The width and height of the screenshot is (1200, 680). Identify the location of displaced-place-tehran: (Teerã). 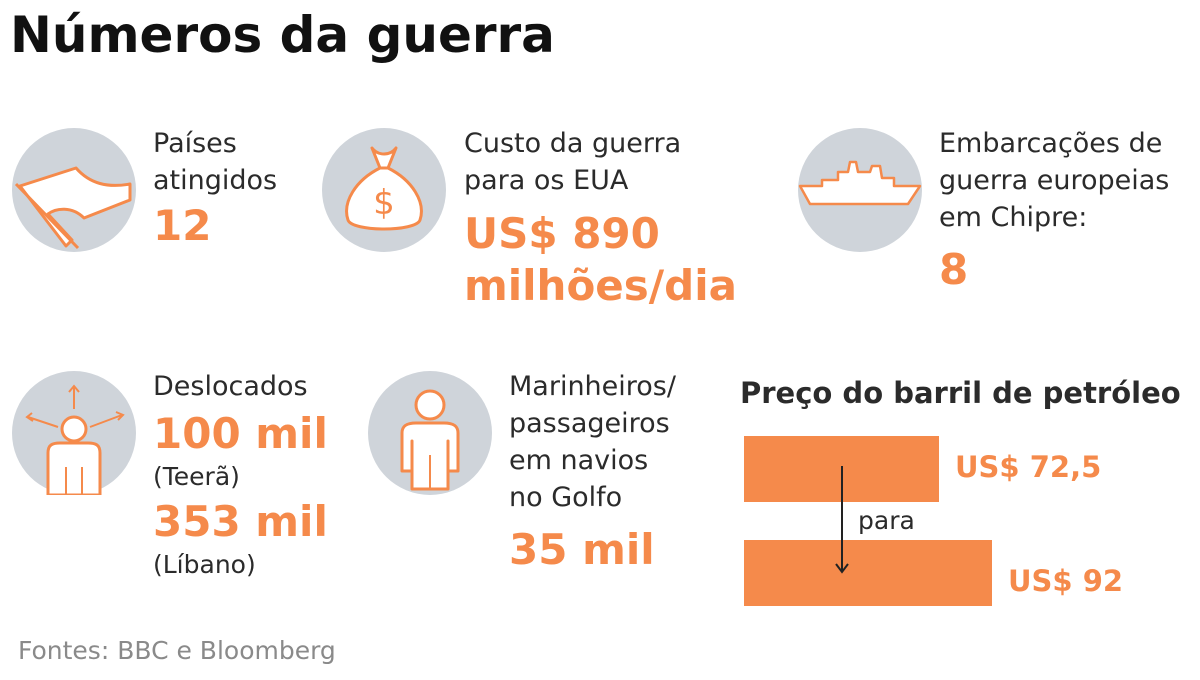
(196, 476).